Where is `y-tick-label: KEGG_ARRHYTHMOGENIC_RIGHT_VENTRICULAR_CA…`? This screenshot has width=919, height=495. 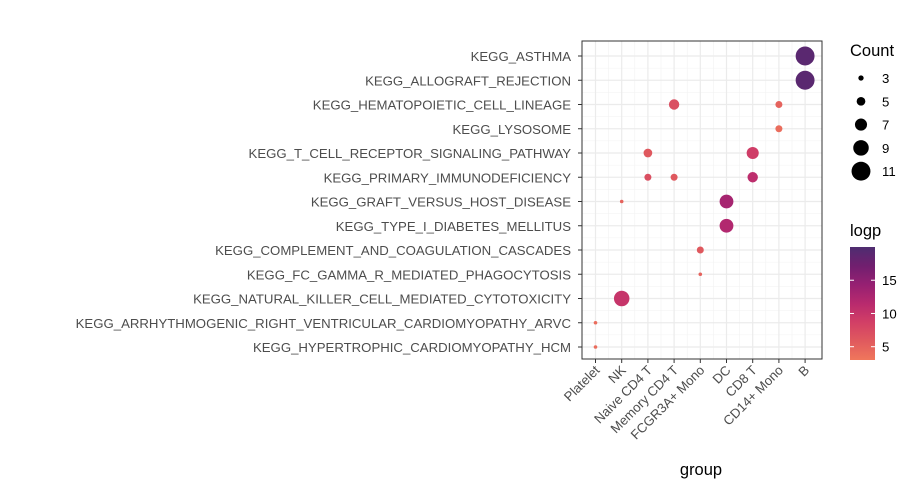
y-tick-label: KEGG_ARRHYTHMOGENIC_RIGHT_VENTRICULAR_CA… is located at coordinates (324, 323).